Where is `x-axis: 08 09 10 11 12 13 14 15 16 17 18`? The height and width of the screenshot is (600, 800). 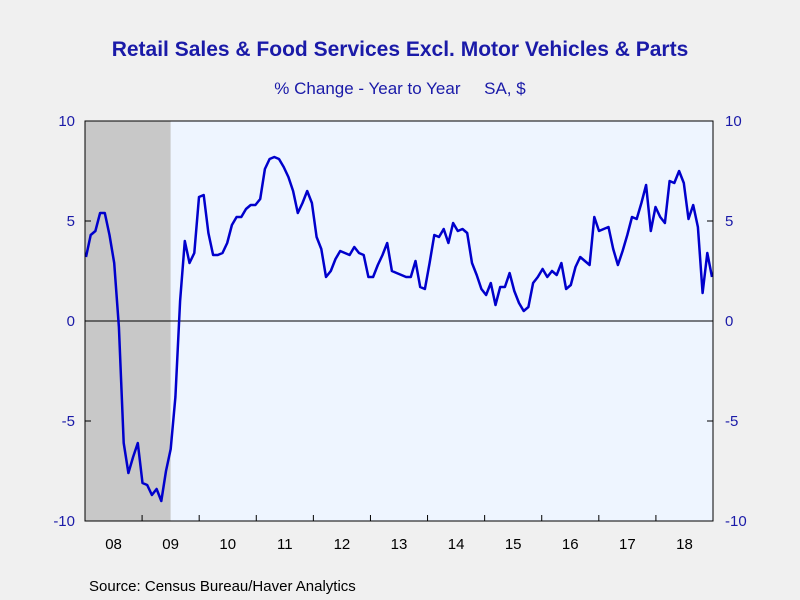
x-axis: 08 09 10 11 12 13 14 15 16 17 18 is located at coordinates (399, 534).